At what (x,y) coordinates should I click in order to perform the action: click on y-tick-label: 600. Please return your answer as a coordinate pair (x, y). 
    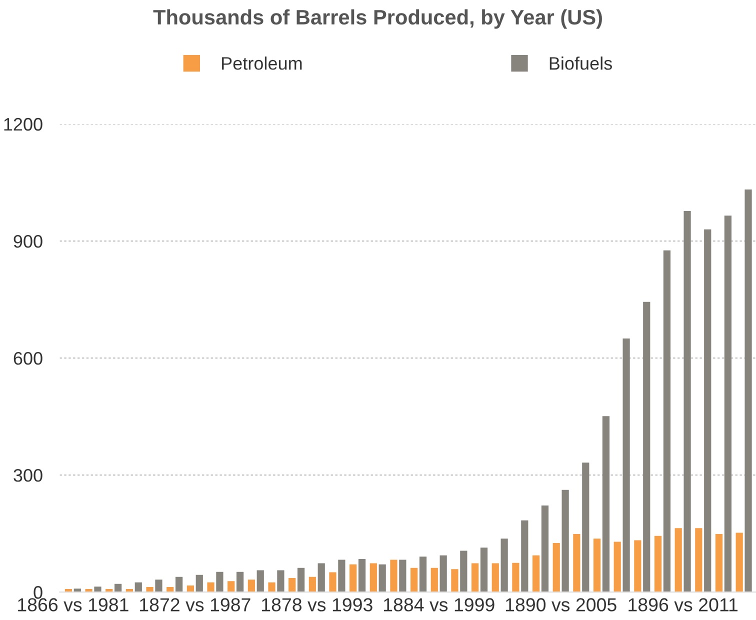
    Looking at the image, I should click on (28, 358).